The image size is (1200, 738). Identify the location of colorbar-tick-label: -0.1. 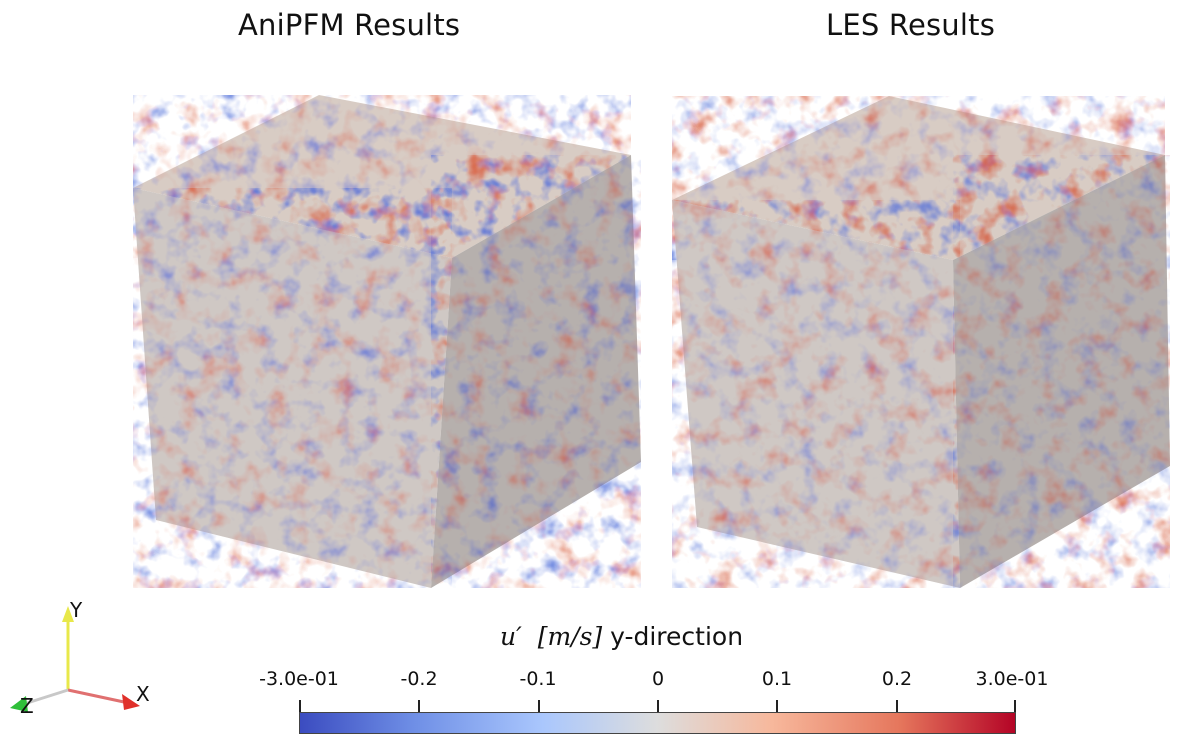
(538, 679).